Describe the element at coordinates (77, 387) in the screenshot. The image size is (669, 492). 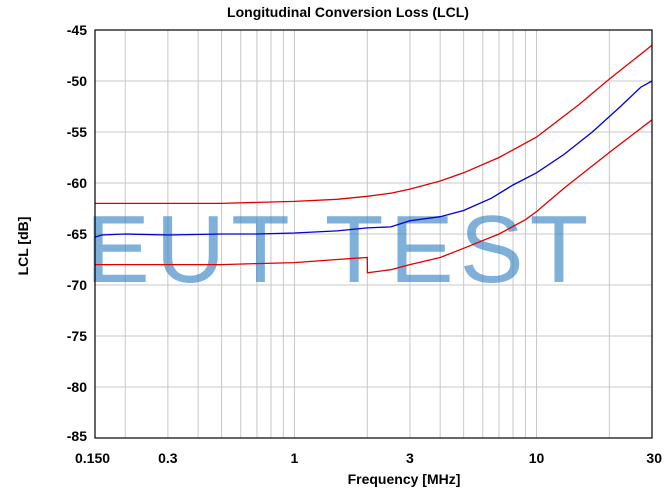
I see `y-tick-label: -80` at that location.